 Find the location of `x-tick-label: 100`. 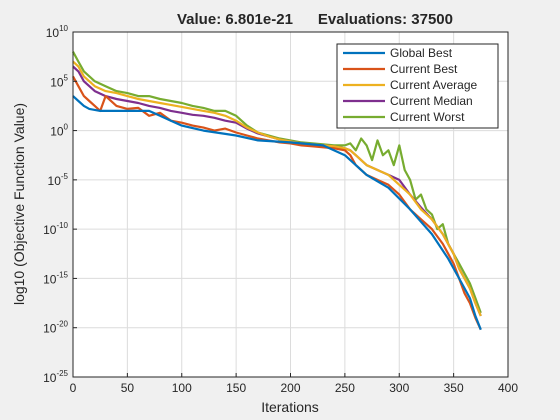

x-tick-label: 100 is located at coordinates (182, 388).